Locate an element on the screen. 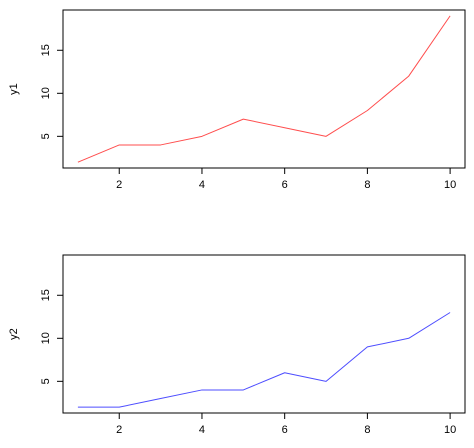 The height and width of the screenshot is (448, 474). x-tick-label-1-2: 2 is located at coordinates (119, 185).